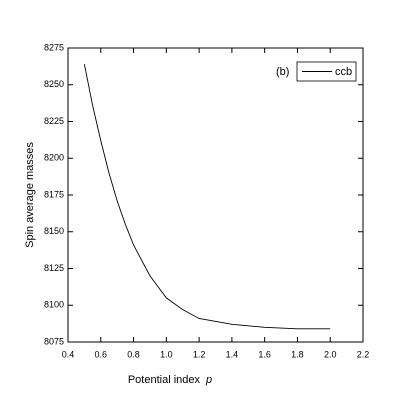 The image size is (402, 415). I want to click on y-tick-label: 8200, so click(54, 158).